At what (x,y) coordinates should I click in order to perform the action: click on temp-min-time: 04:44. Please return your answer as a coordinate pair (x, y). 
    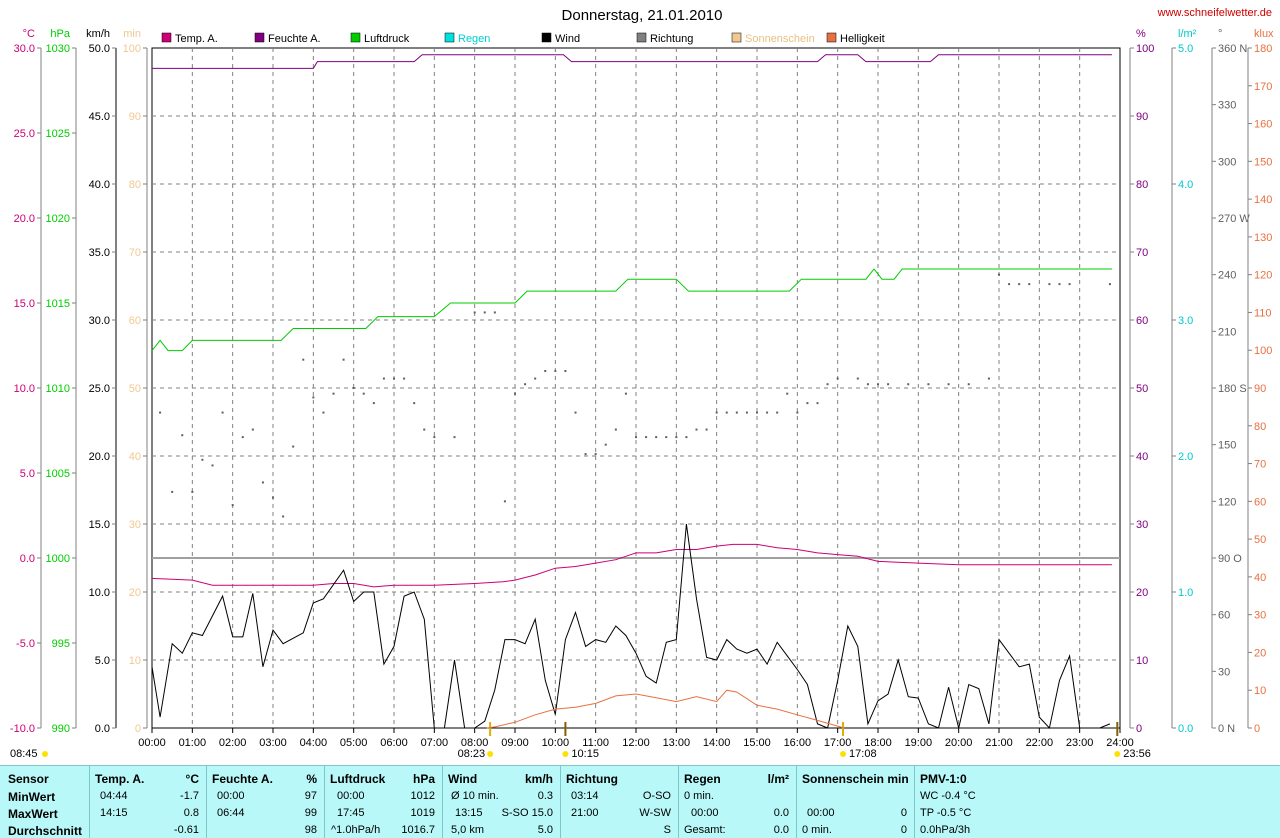
    Looking at the image, I should click on (114, 796).